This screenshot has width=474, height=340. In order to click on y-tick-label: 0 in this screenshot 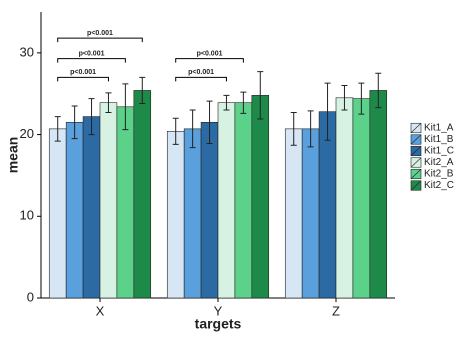, I will do `click(30, 296)`.